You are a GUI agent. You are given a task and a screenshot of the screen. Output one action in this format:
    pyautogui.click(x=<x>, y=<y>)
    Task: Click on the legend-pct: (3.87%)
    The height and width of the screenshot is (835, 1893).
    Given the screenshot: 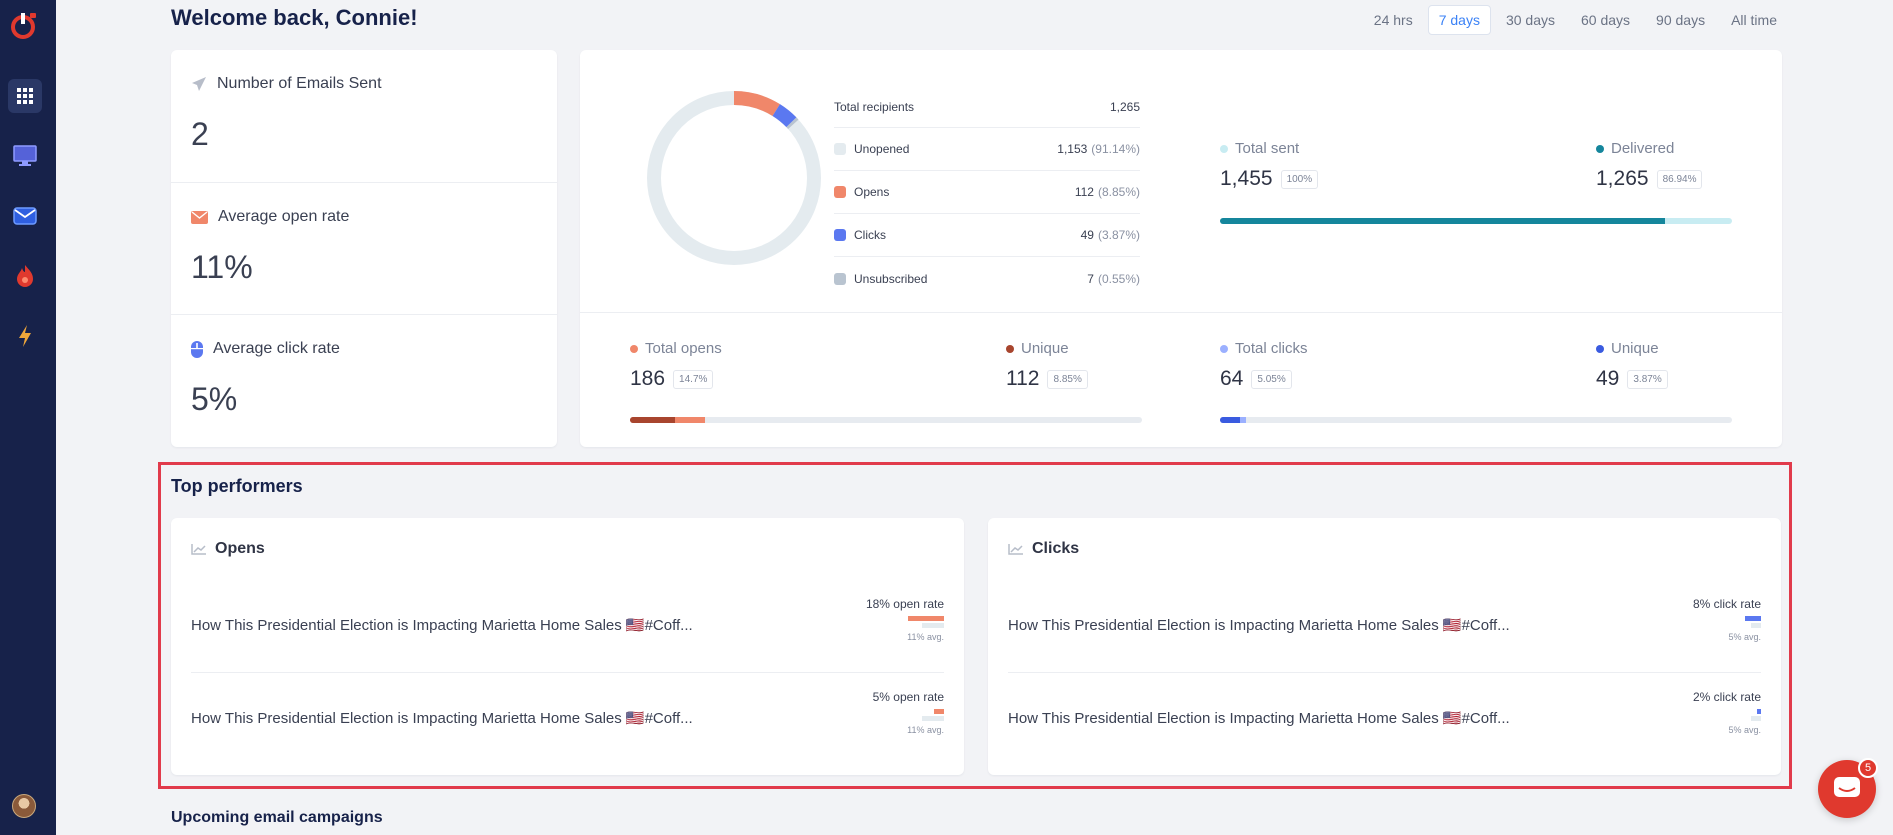 What is the action you would take?
    pyautogui.click(x=1118, y=235)
    